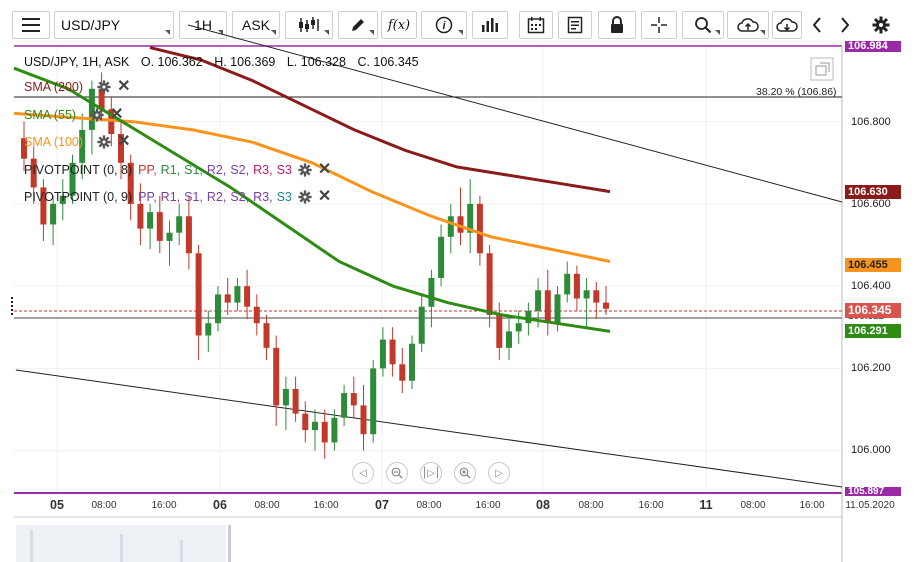  What do you see at coordinates (536, 25) in the screenshot?
I see `calendar-button` at bounding box center [536, 25].